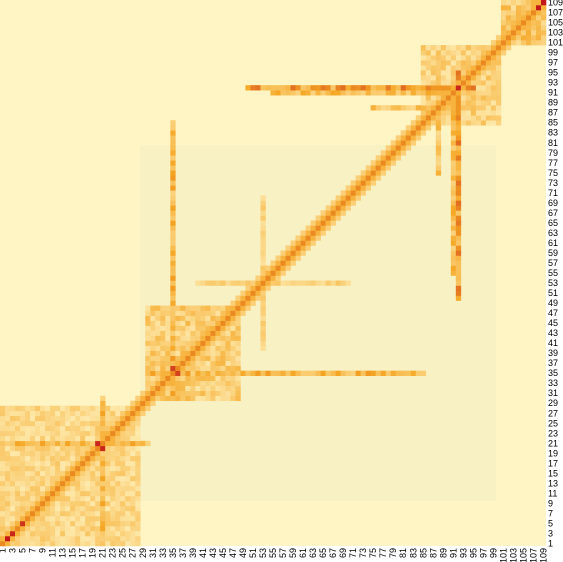 The height and width of the screenshot is (562, 563). What do you see at coordinates (203, 553) in the screenshot?
I see `x-tick-label: 41` at bounding box center [203, 553].